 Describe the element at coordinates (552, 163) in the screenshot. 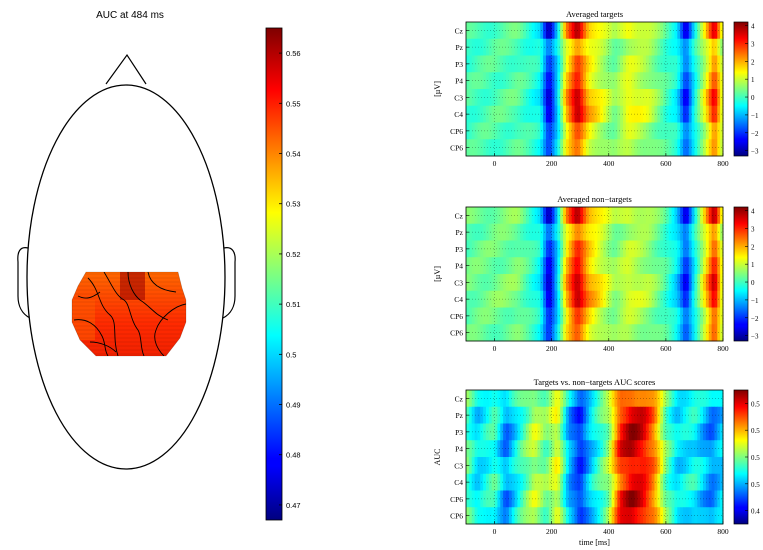

I see `heatmap-x-tick-label: 200` at that location.